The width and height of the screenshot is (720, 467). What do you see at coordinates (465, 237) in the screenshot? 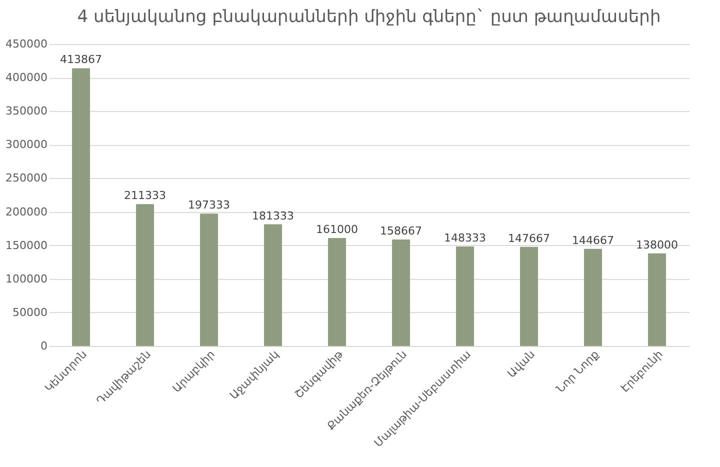
I see `data-label: 148333` at bounding box center [465, 237].